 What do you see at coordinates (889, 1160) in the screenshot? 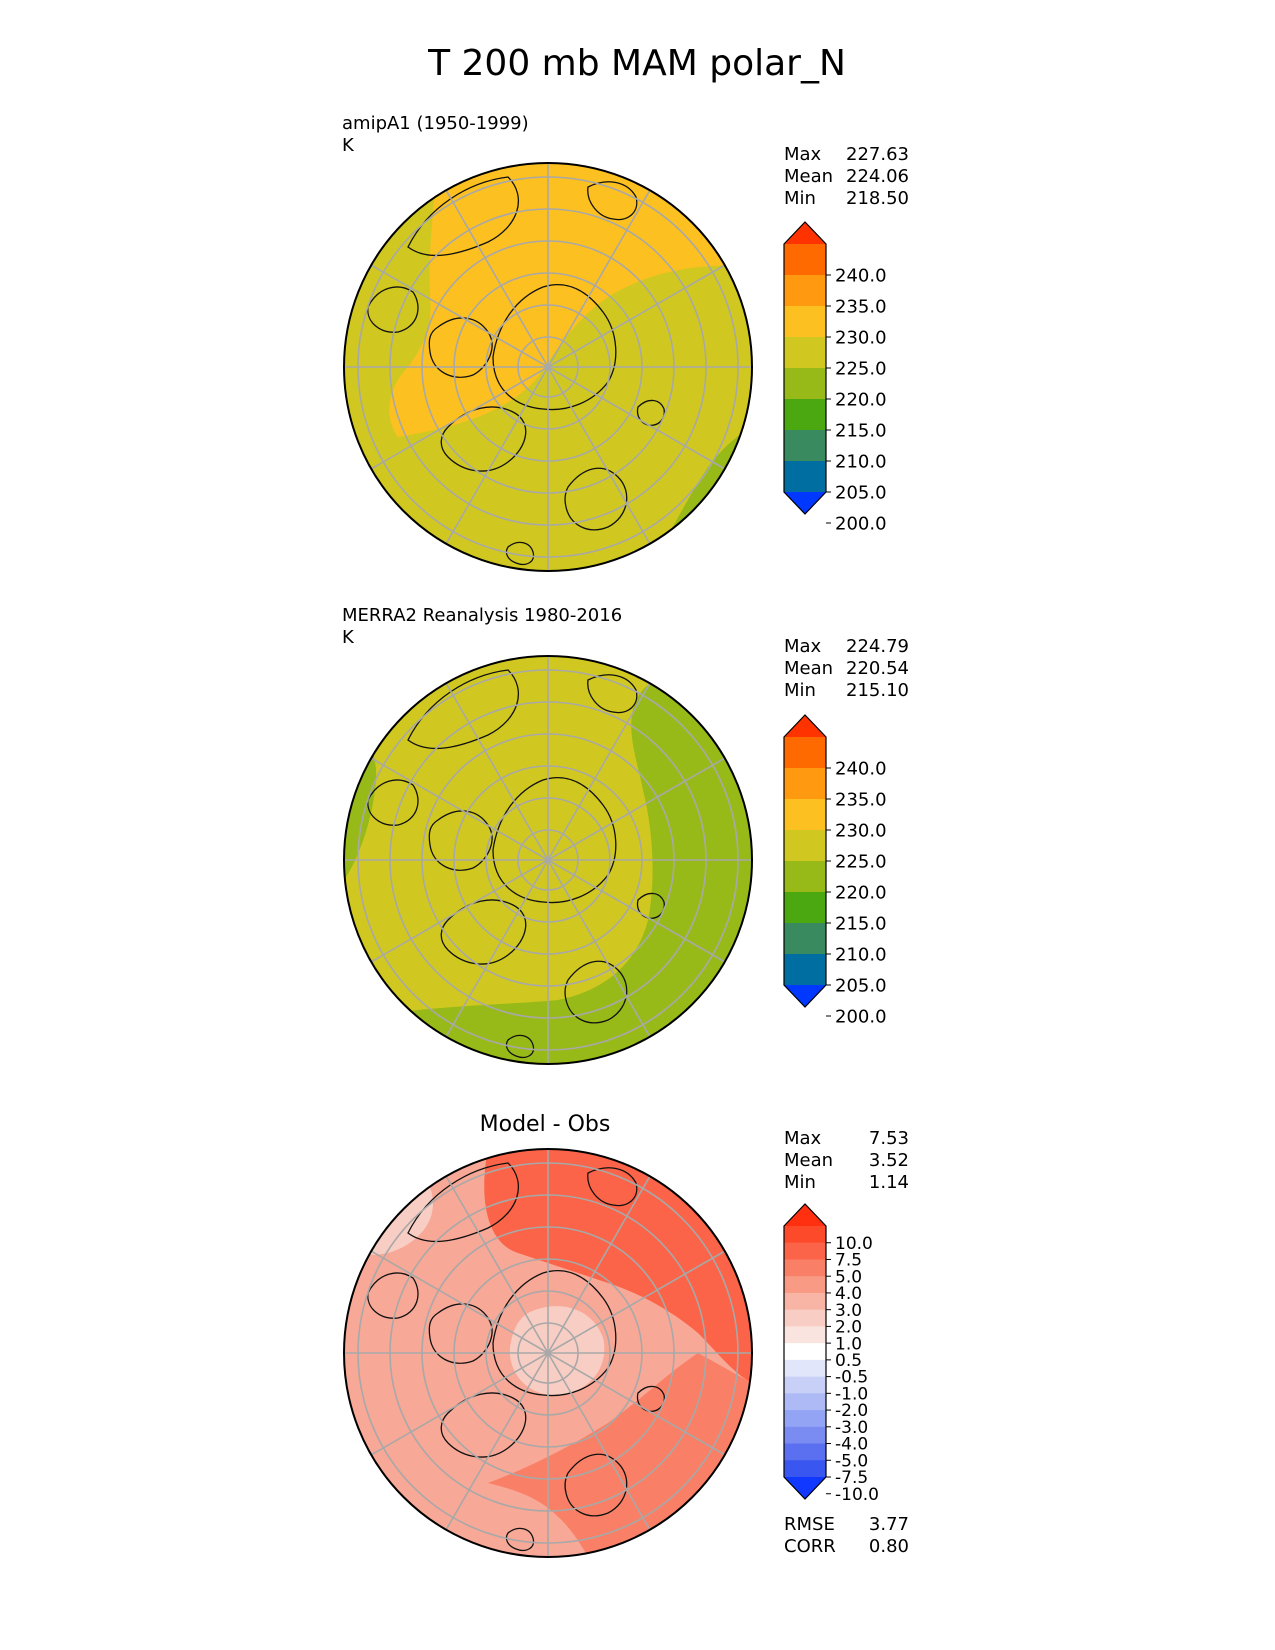
I see `stat-value: 3.52` at bounding box center [889, 1160].